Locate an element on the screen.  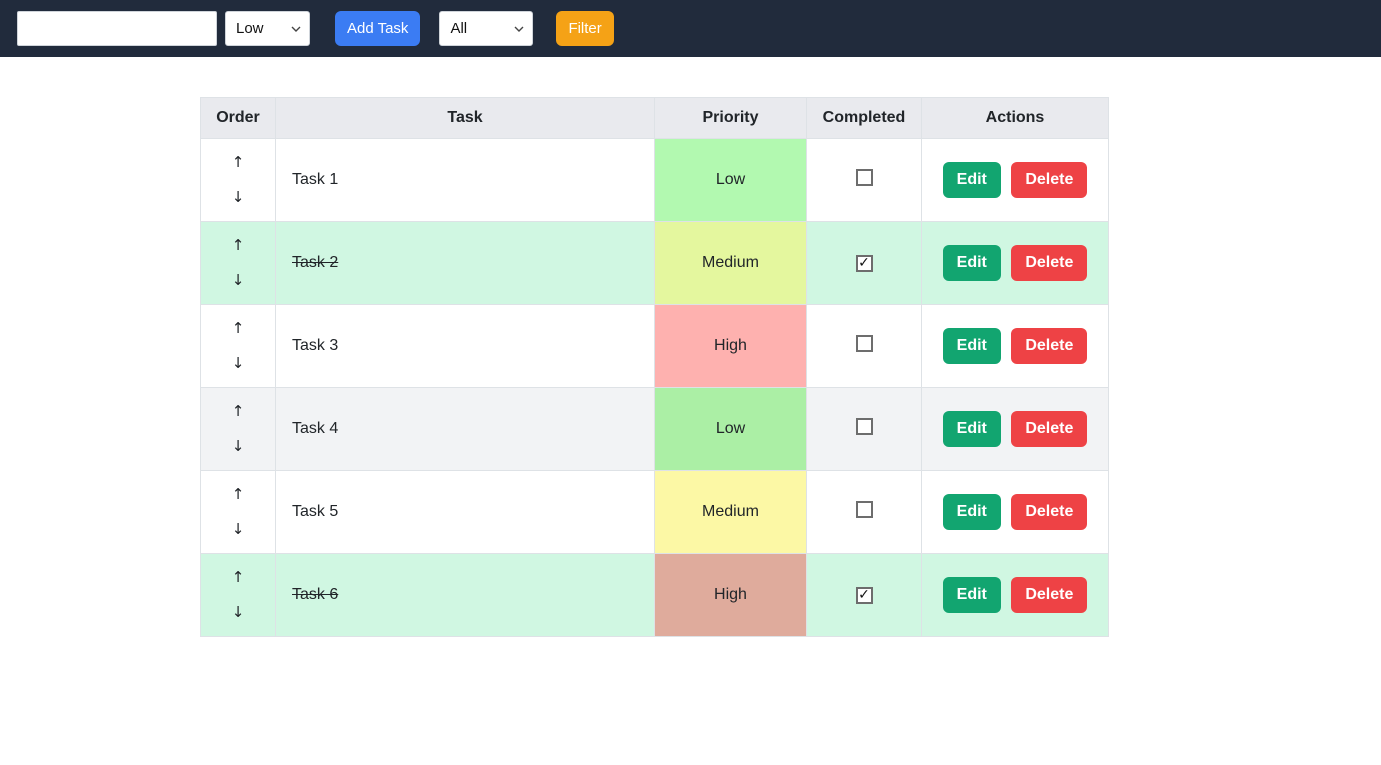
header-task: Task is located at coordinates (465, 118).